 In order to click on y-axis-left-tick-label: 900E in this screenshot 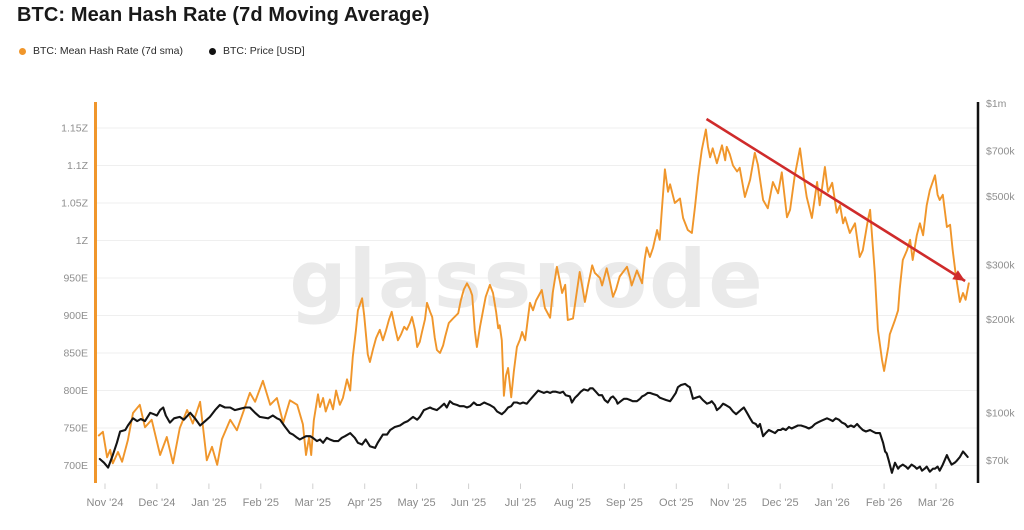, I will do `click(75, 316)`.